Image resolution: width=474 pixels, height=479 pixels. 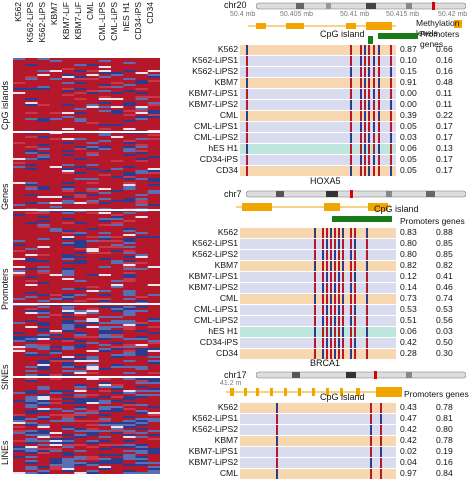 I want to click on value-cell: 0.14, so click(x=408, y=287).